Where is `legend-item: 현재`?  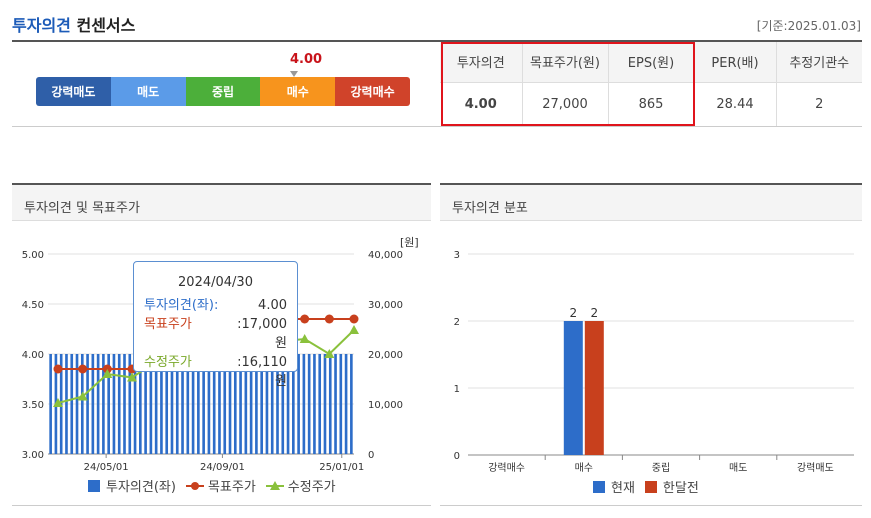 legend-item: 현재 is located at coordinates (614, 486).